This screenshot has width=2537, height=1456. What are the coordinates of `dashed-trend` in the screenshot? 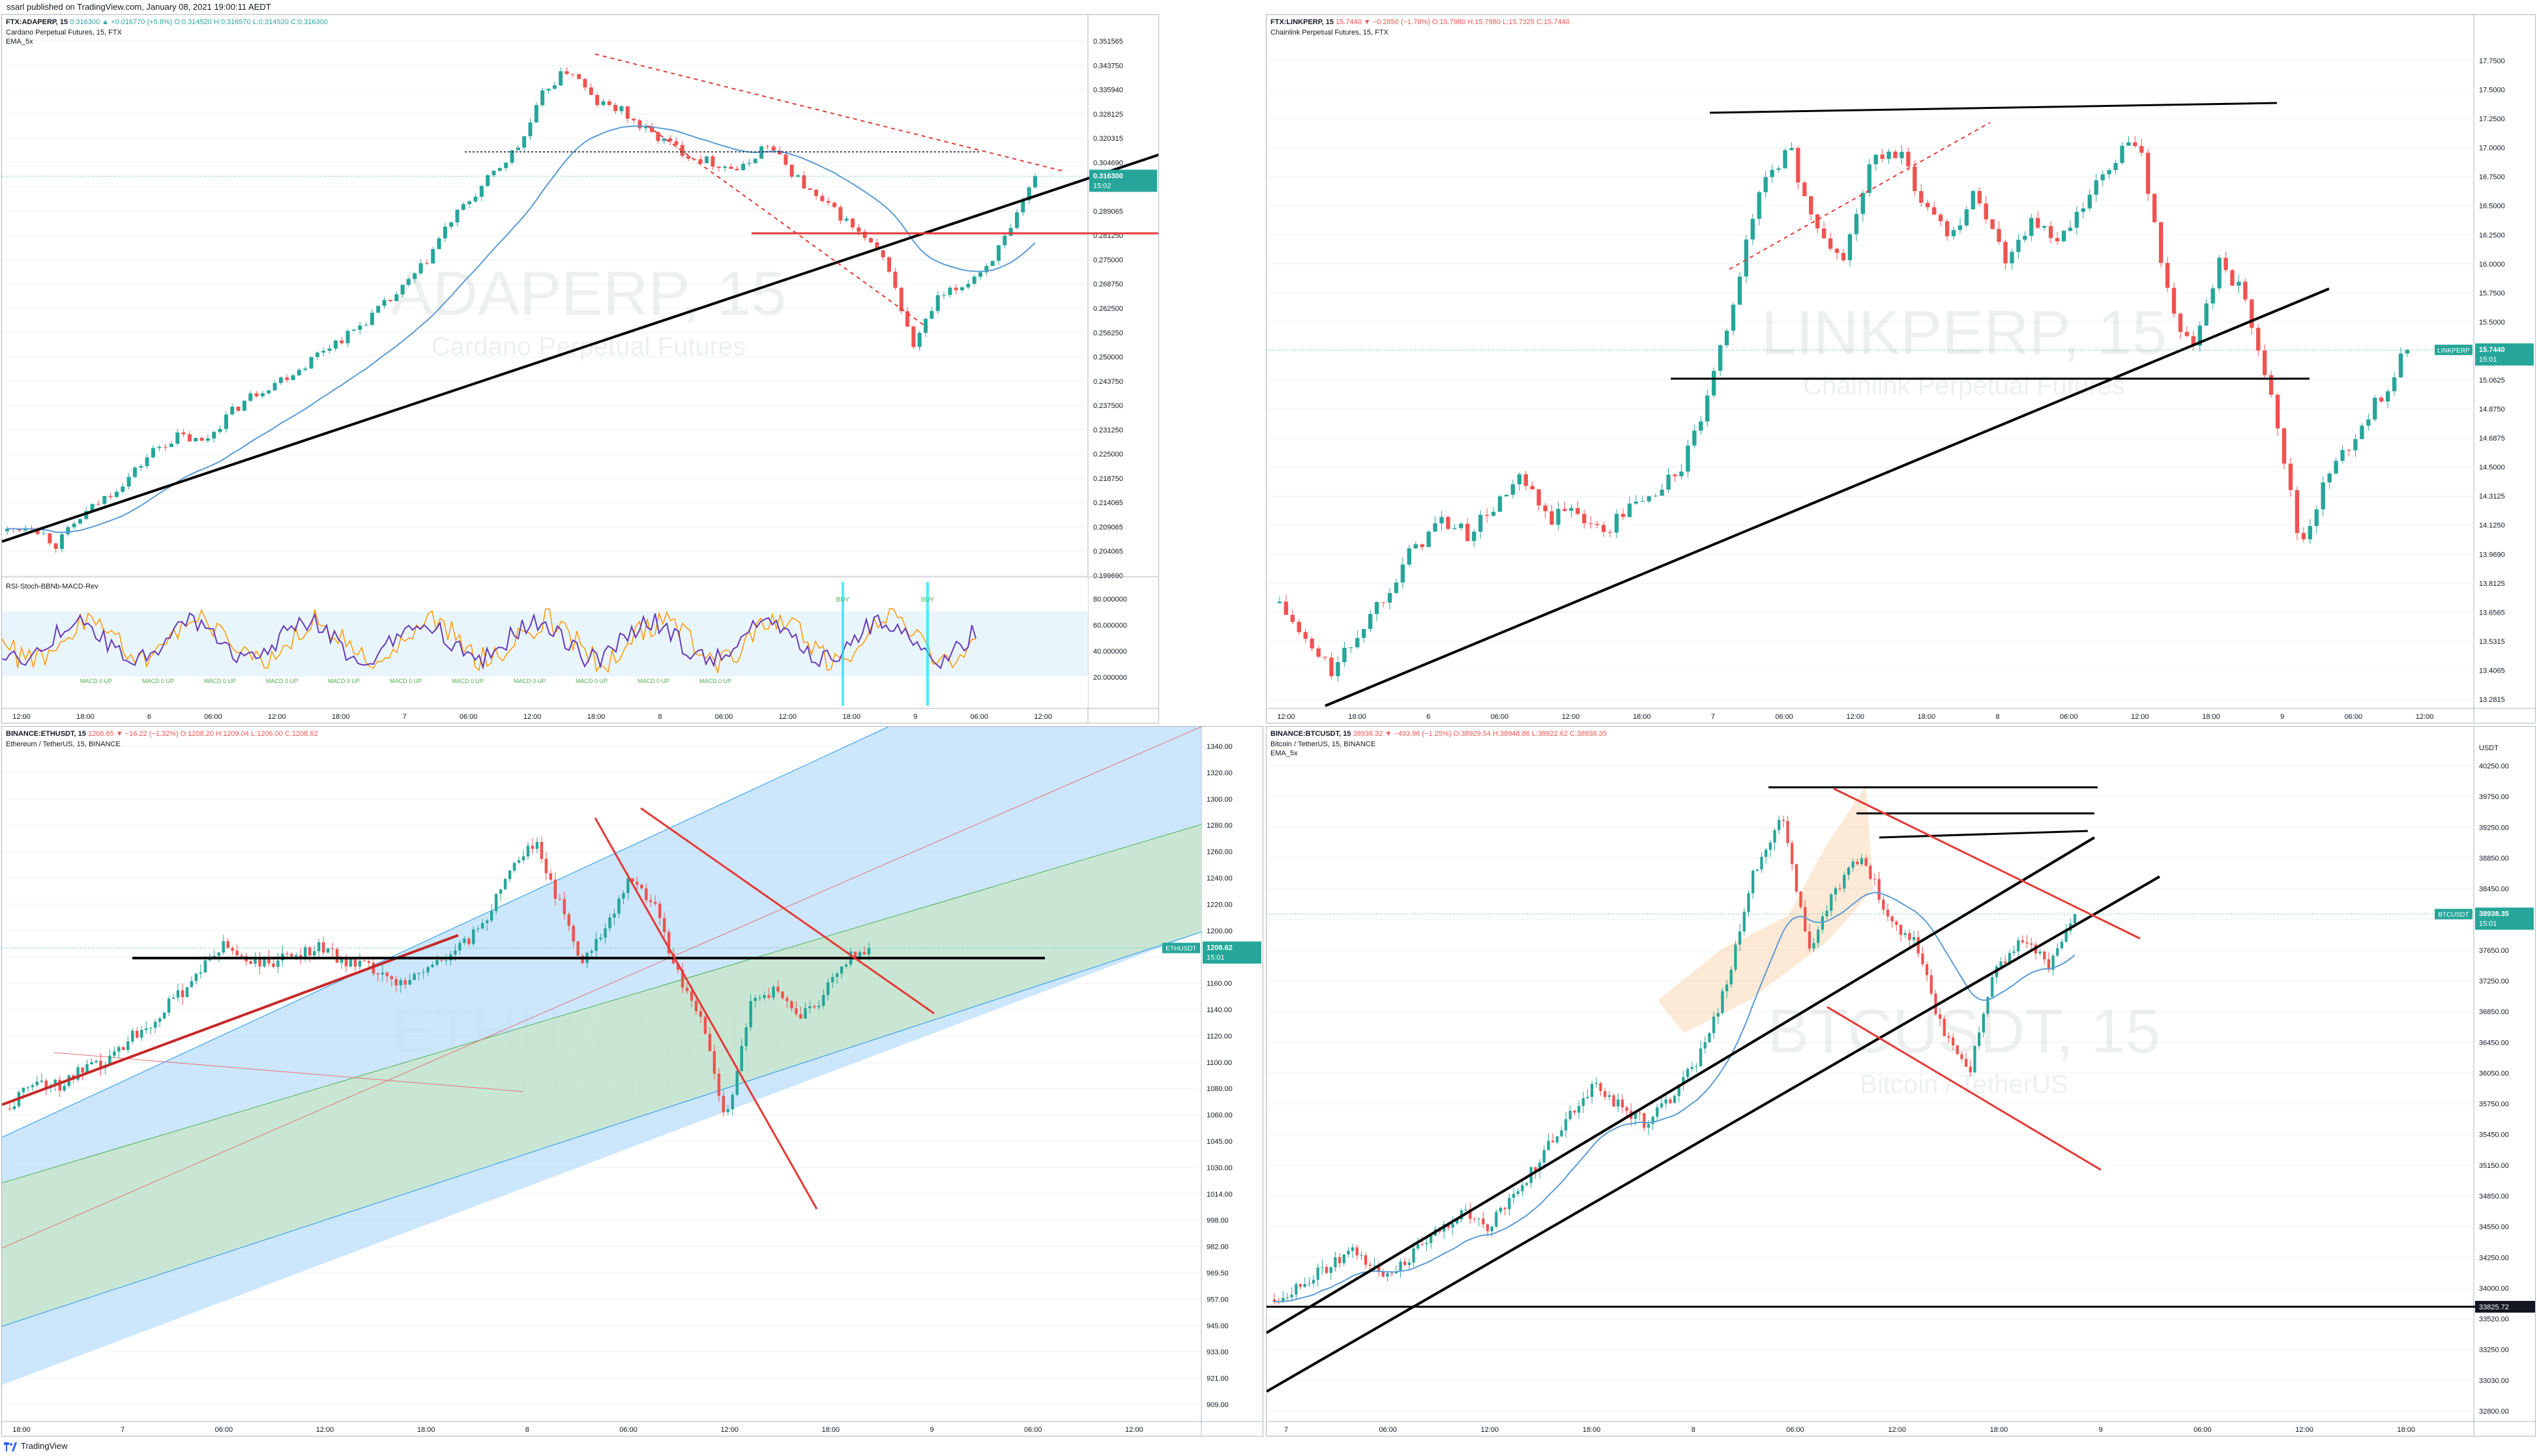 It's located at (1860, 196).